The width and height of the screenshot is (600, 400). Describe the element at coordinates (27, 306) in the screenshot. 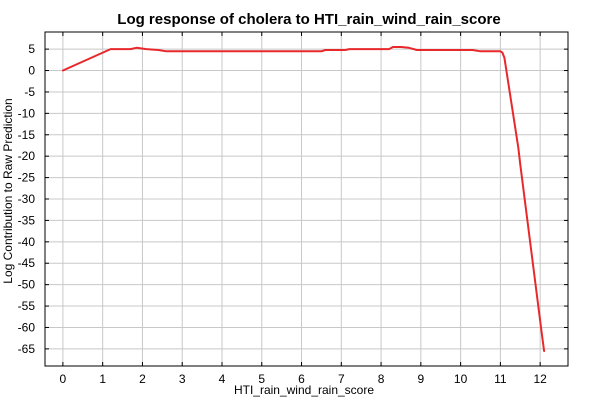

I see `y-tick-label: -55` at that location.